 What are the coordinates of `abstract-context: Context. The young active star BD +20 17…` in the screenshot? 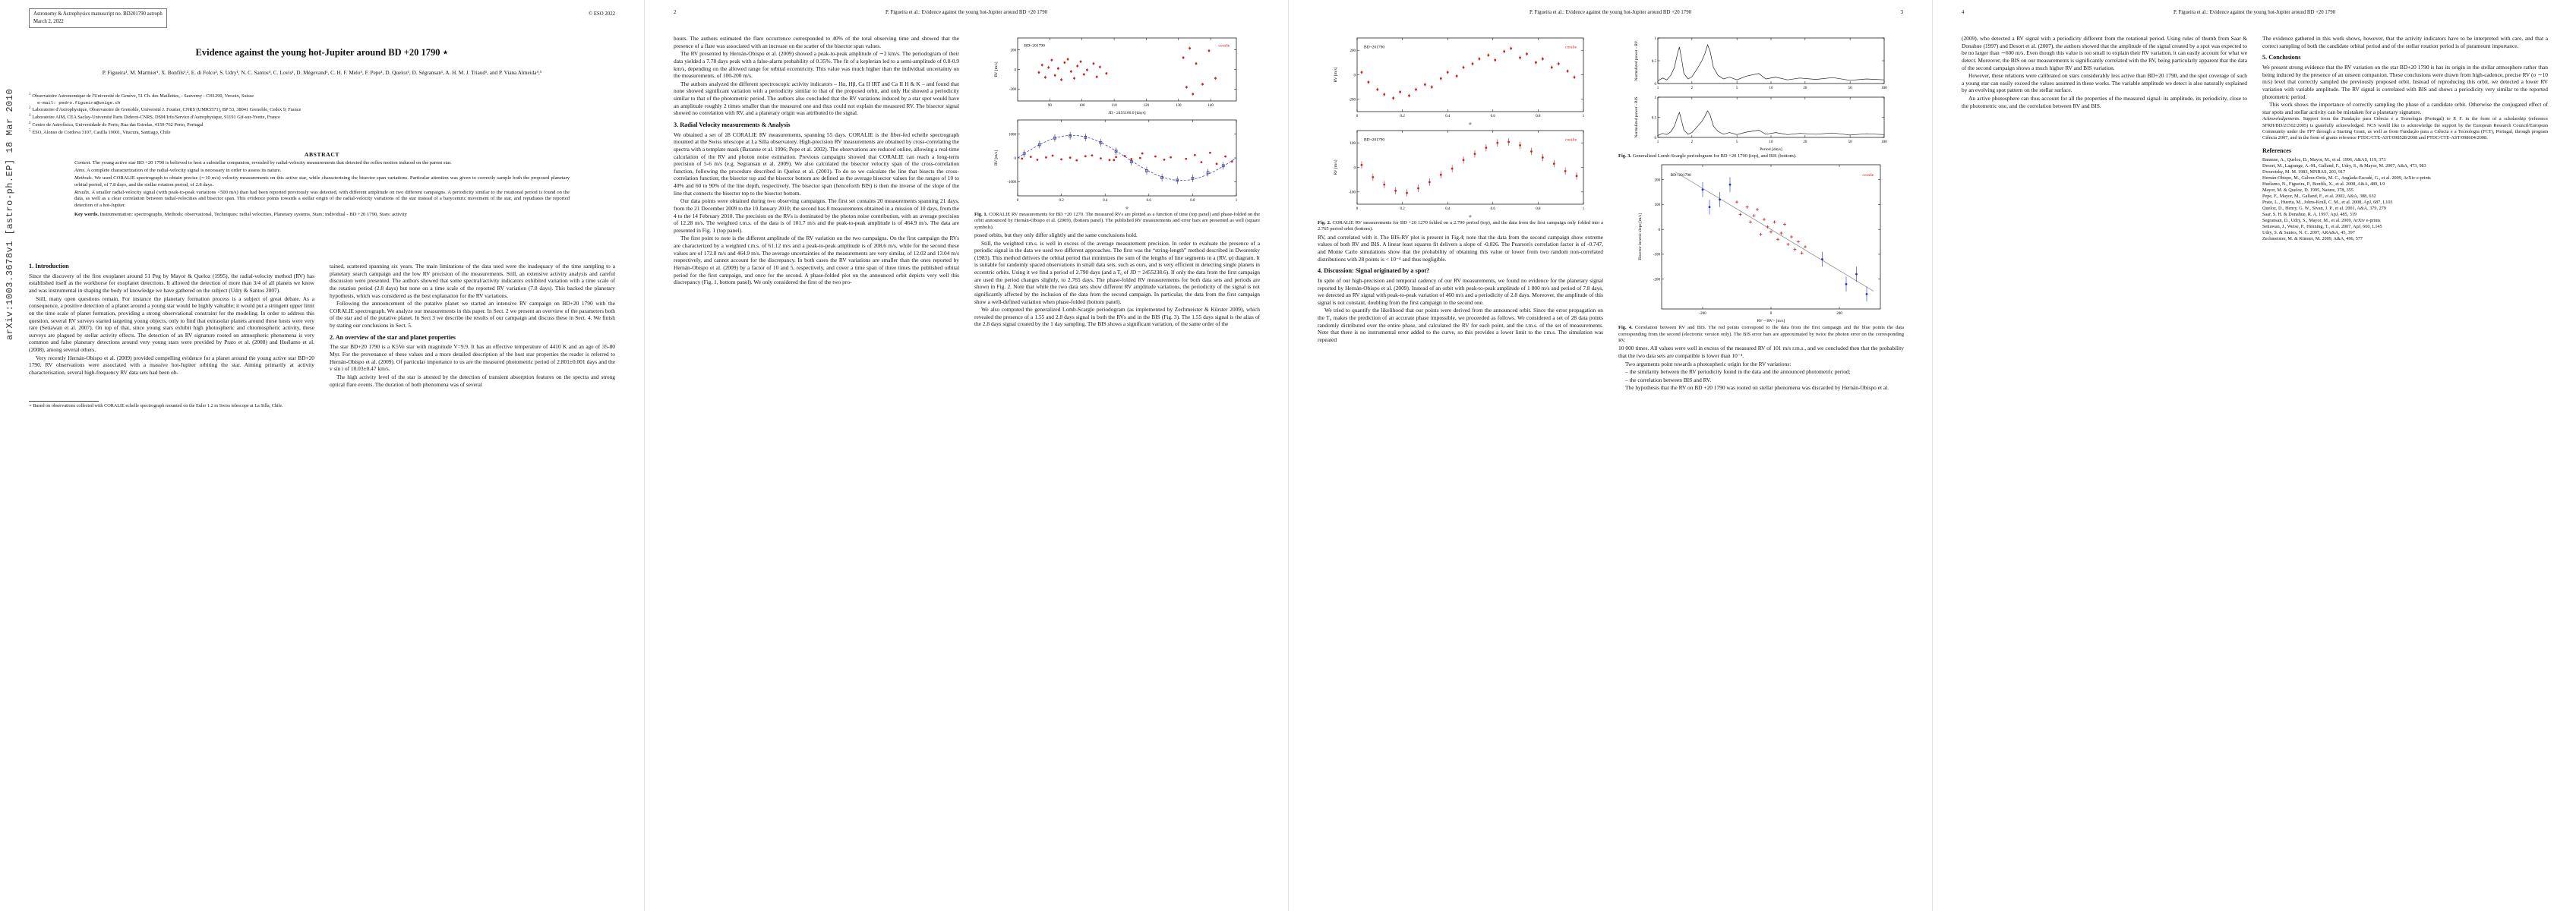 It's located at (322, 163).